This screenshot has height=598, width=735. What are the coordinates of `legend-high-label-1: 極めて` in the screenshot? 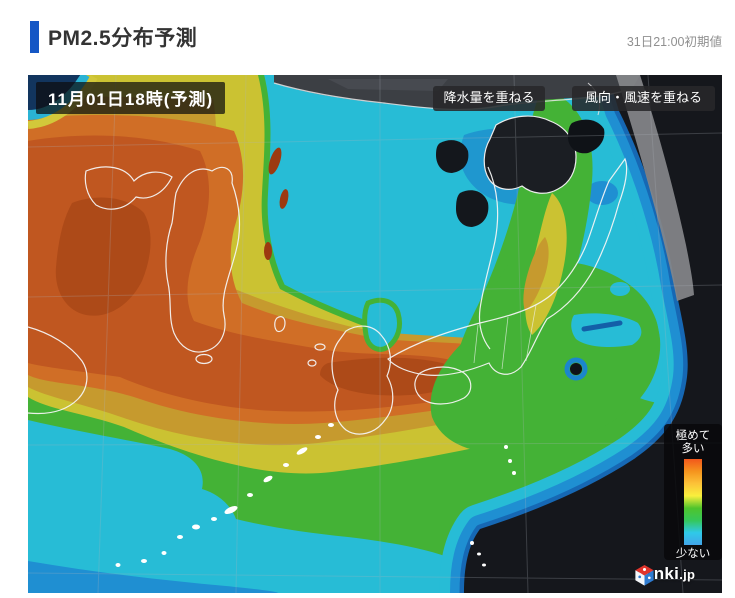 It's located at (693, 436).